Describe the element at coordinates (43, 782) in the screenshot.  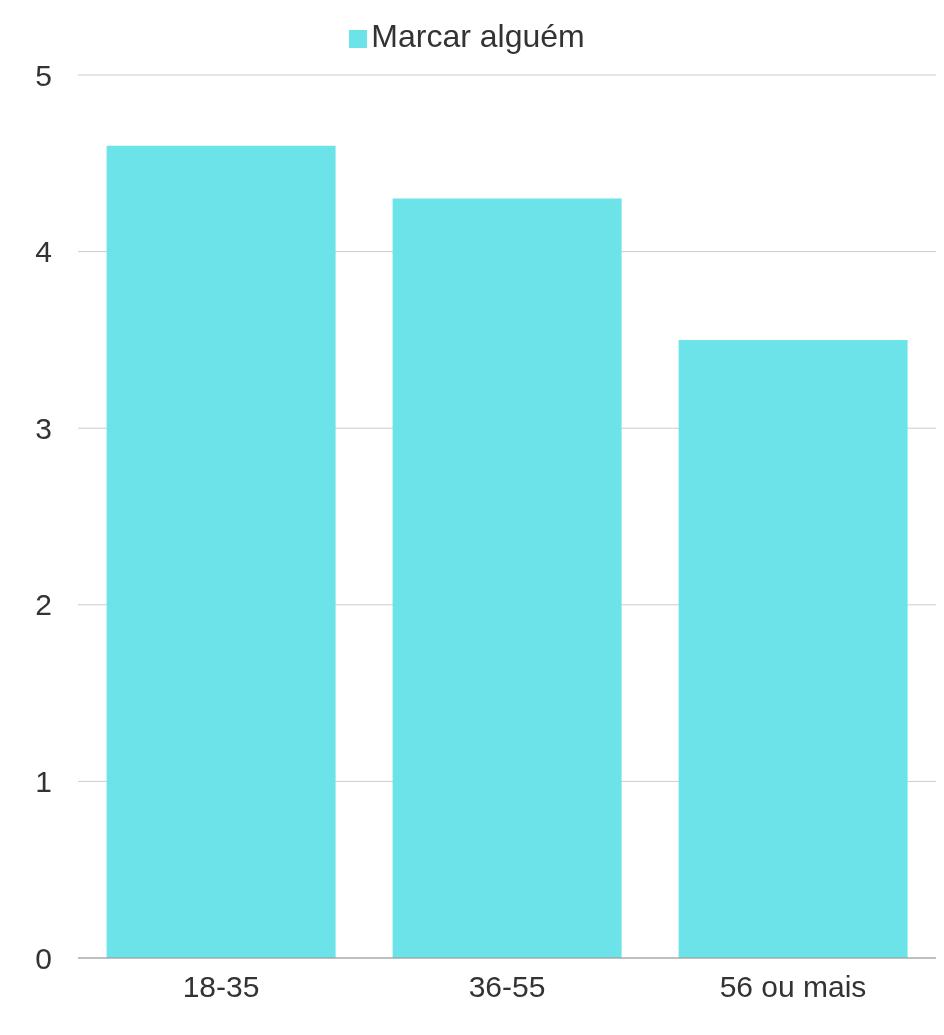
I see `y-tick-label: 1` at that location.